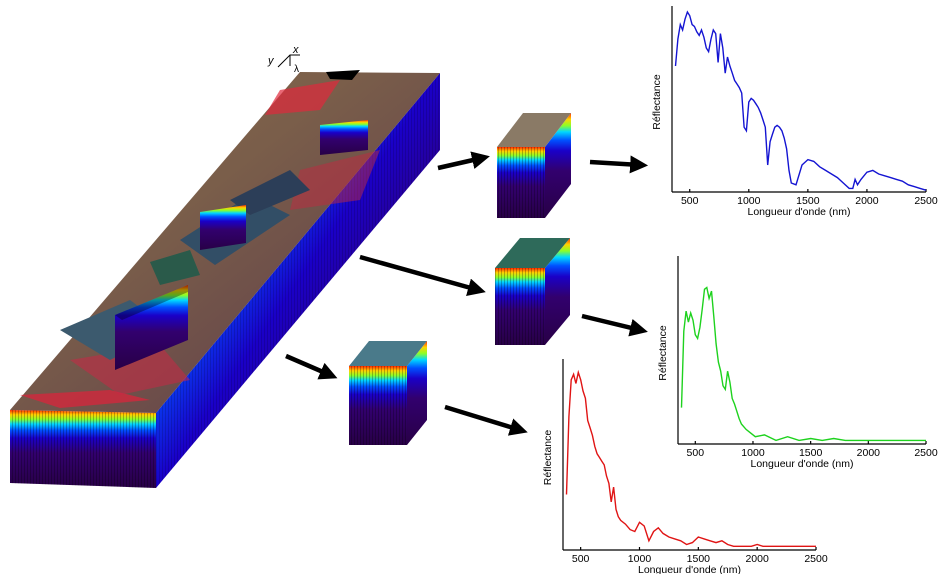 This screenshot has height=574, width=944. What do you see at coordinates (83, 449) in the screenshot?
I see `hypercube-front-stripes` at bounding box center [83, 449].